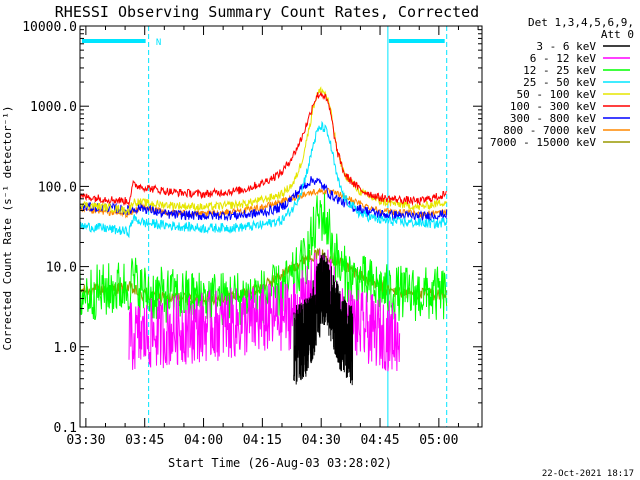 The image size is (640, 480). I want to click on legend-label-8: 7000 - 15000 keV, so click(543, 142).